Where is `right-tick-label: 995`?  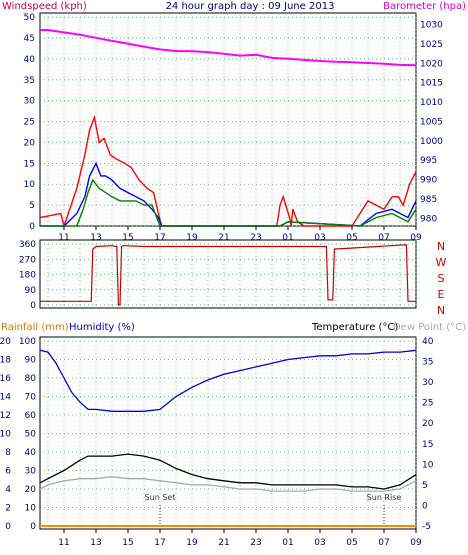 right-tick-label: 995 is located at coordinates (428, 161).